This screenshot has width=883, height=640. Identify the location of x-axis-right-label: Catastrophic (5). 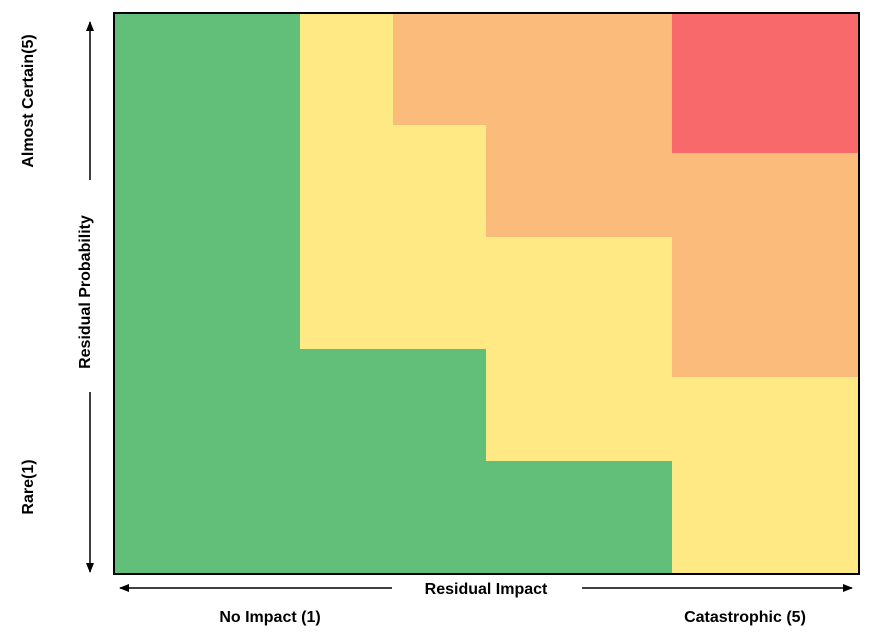
(745, 617).